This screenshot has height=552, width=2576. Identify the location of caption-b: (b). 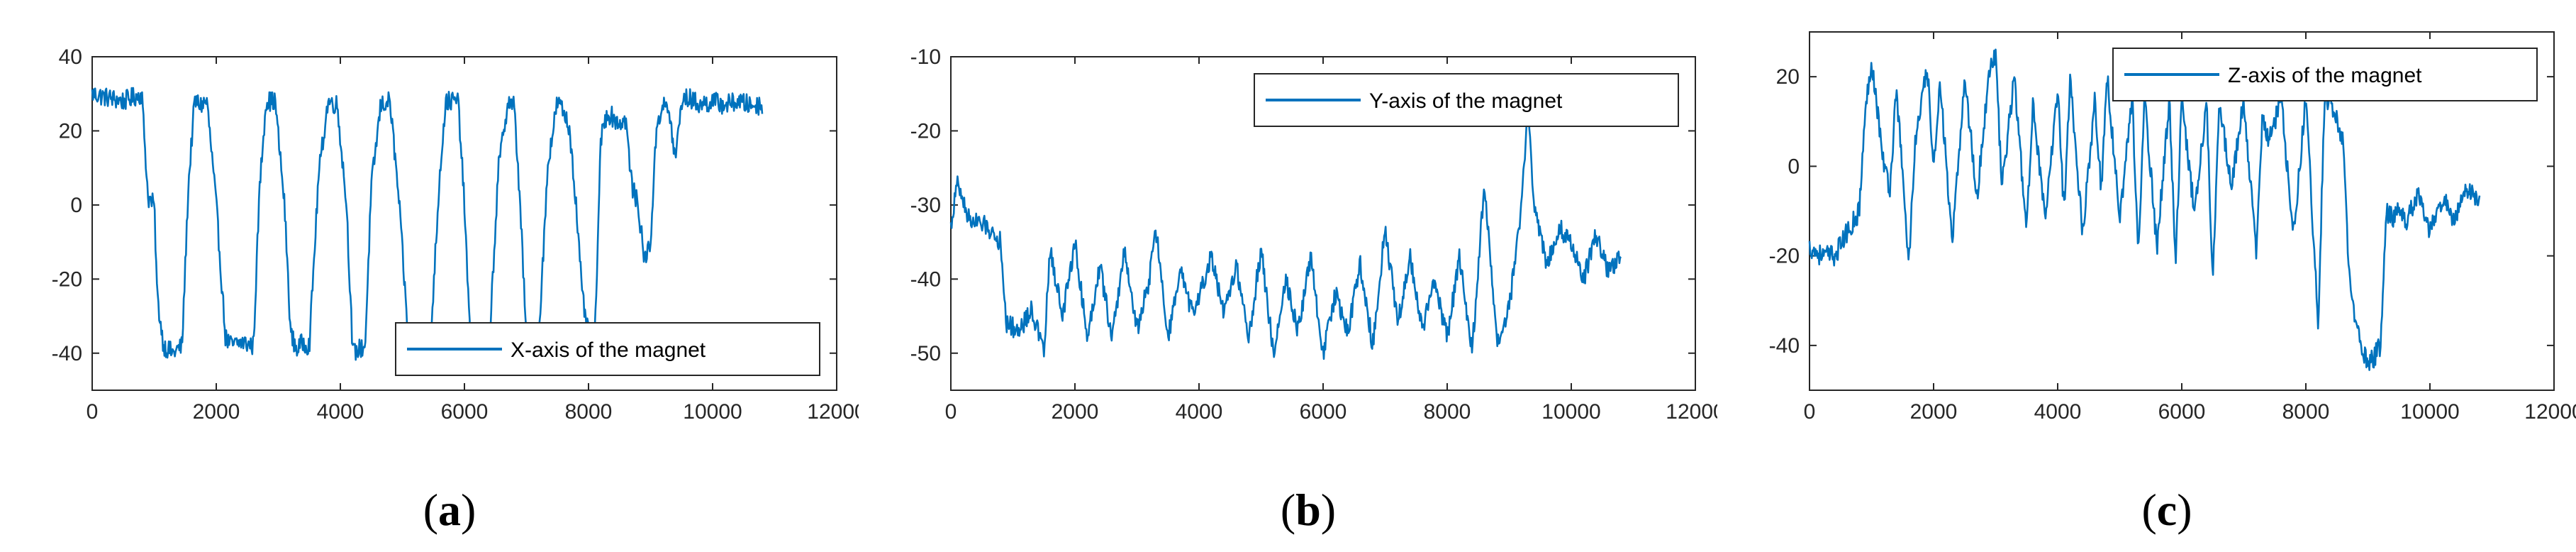
(1308, 510).